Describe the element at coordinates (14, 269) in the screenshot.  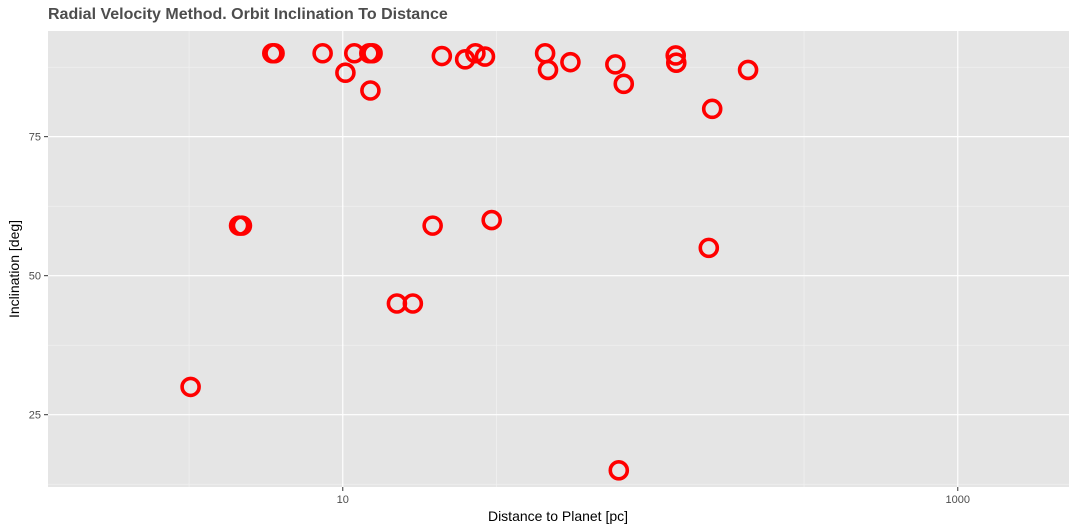
I see `y-axis-title: Inclination [deg]` at that location.